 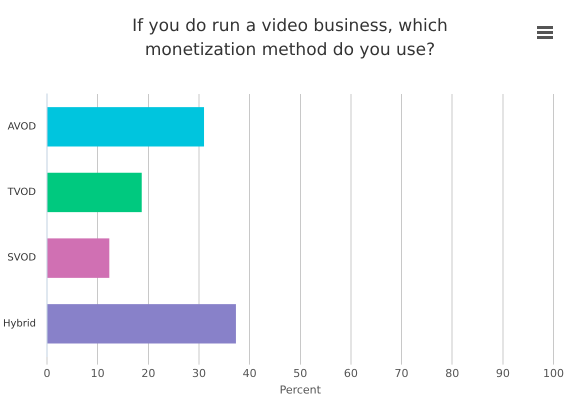 What do you see at coordinates (97, 373) in the screenshot?
I see `x-tick-label: 10` at bounding box center [97, 373].